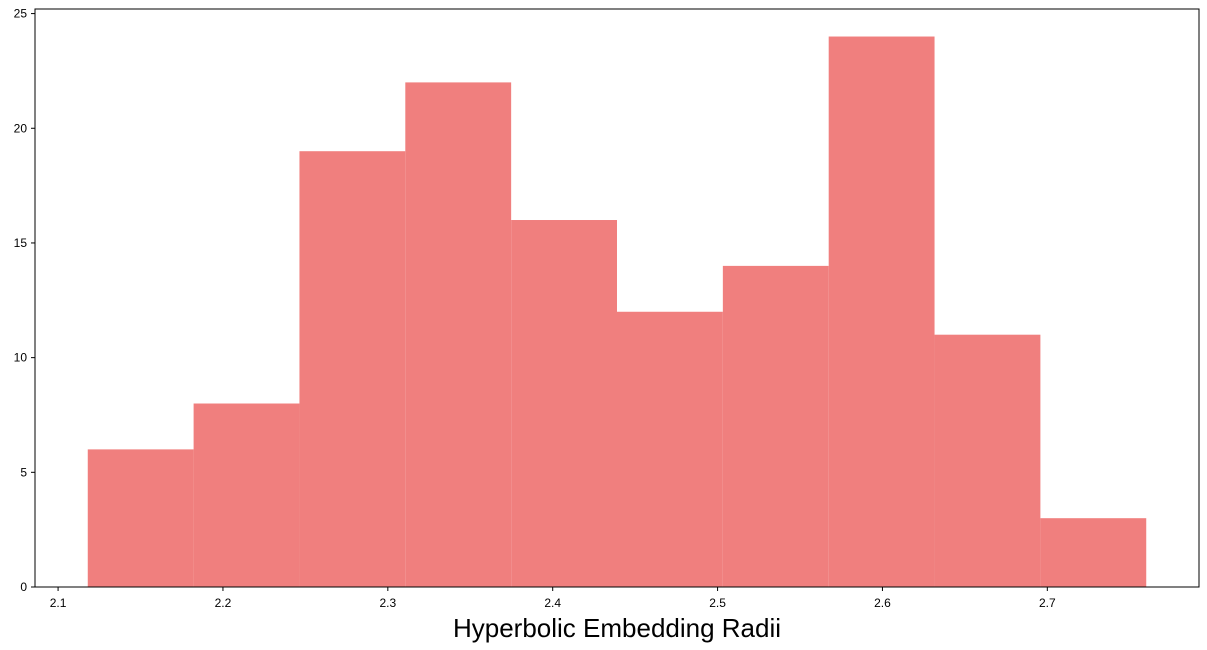 This screenshot has width=1207, height=650. Describe the element at coordinates (58, 603) in the screenshot. I see `x-tick-label: 2.1` at that location.